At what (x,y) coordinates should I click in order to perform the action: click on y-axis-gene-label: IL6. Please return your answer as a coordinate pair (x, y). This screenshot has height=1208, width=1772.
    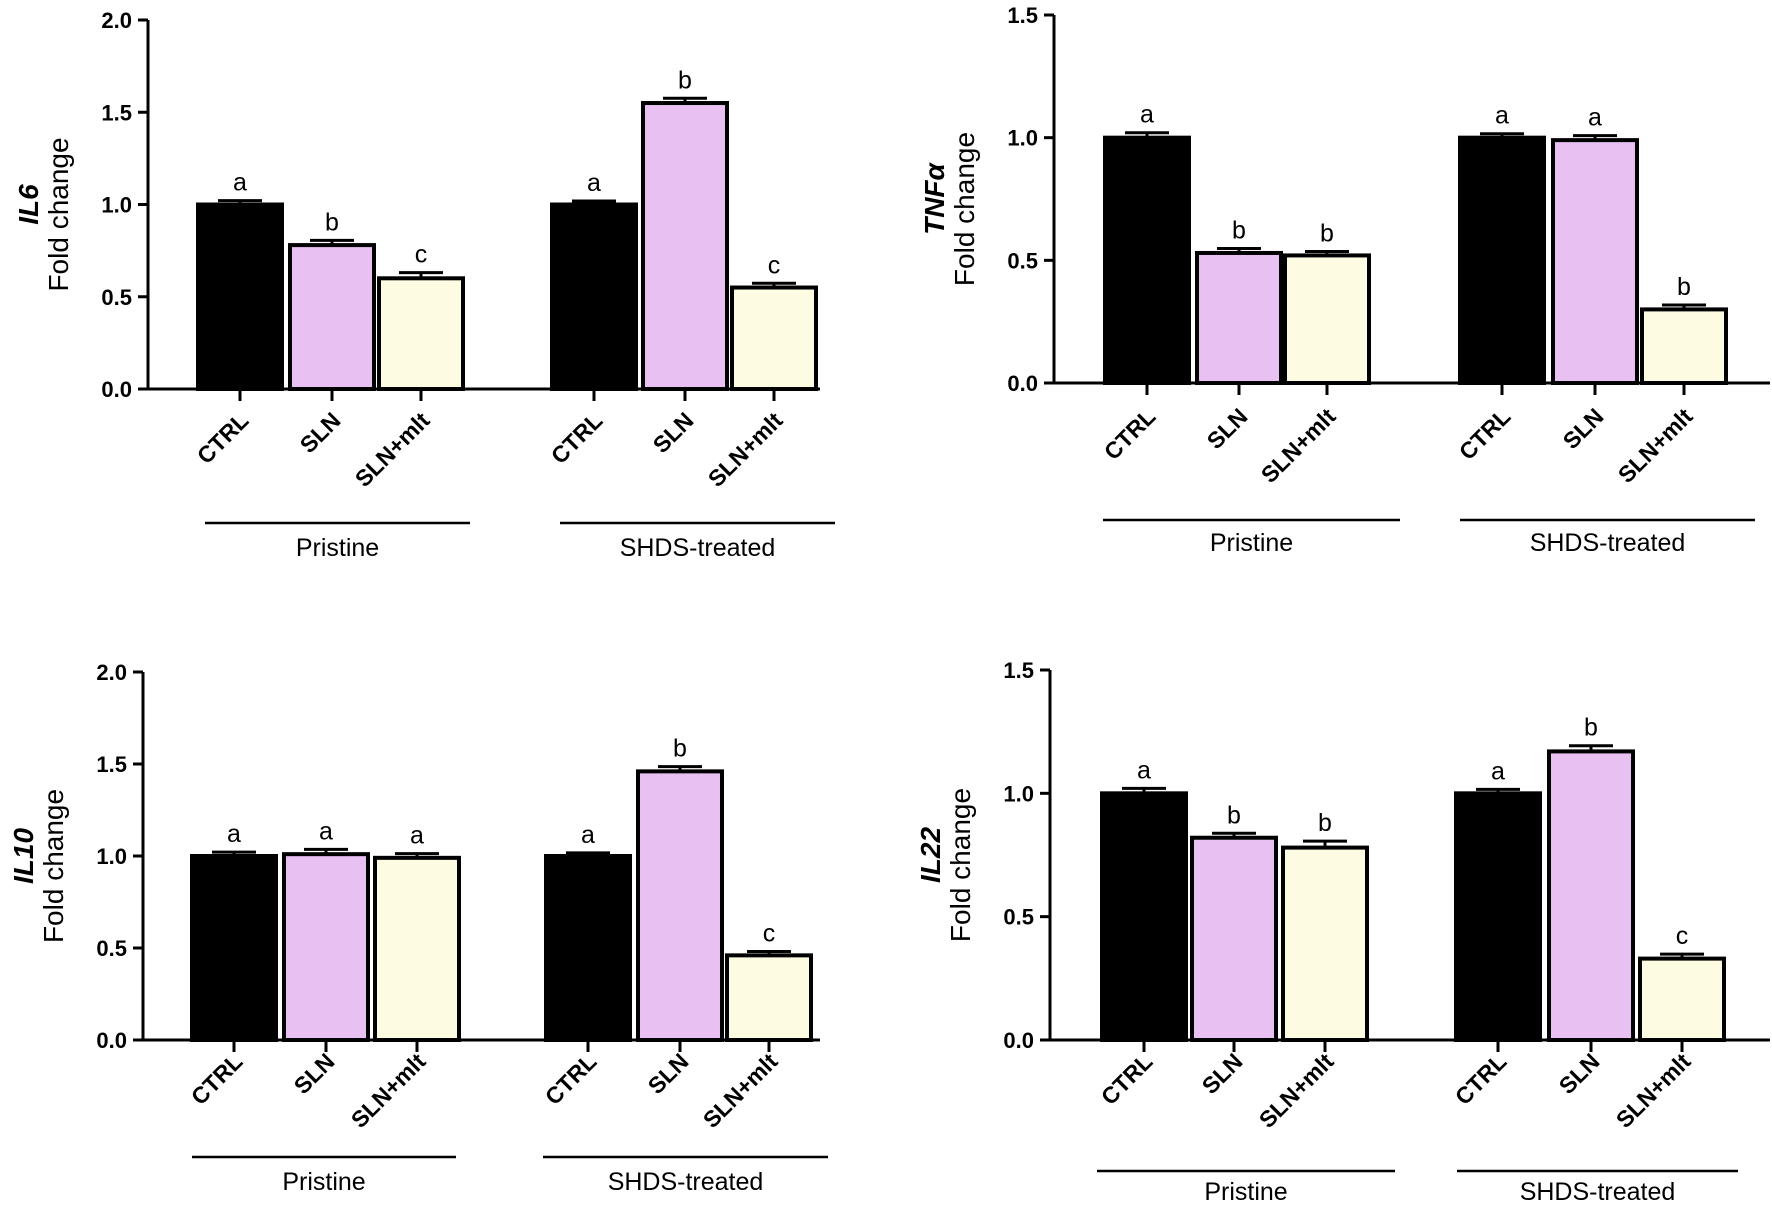
    Looking at the image, I should click on (28, 204).